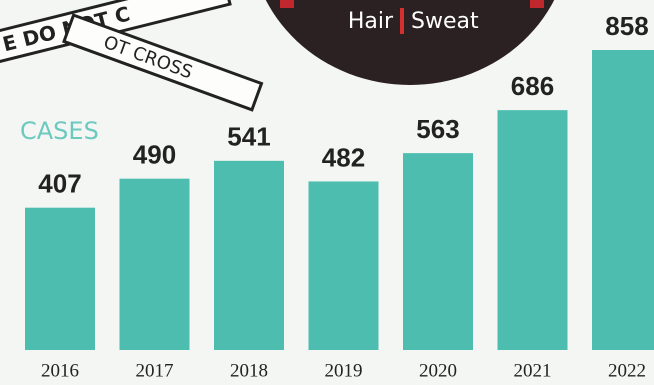 Image resolution: width=654 pixels, height=385 pixels. What do you see at coordinates (438, 370) in the screenshot?
I see `x-tick-label: 2020` at bounding box center [438, 370].